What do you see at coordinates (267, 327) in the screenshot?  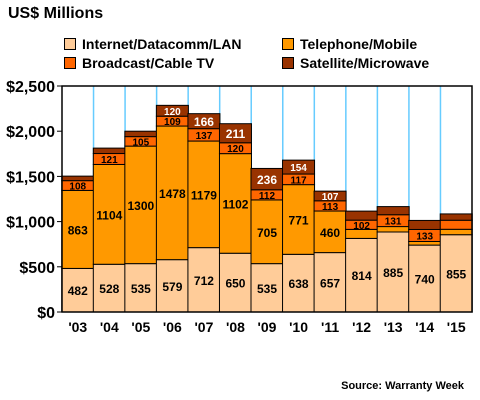 I see `x-tick-label: '09` at bounding box center [267, 327].